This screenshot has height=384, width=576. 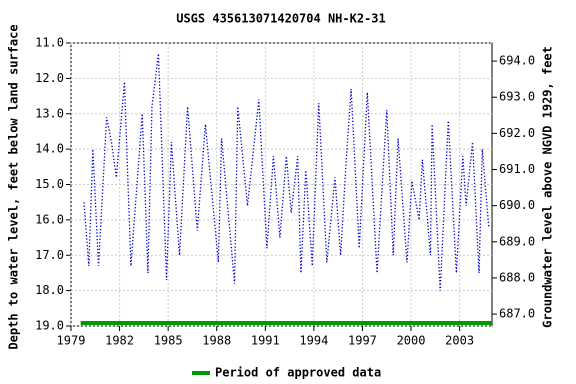 I want to click on x-tick-label: 1997, so click(x=362, y=341).